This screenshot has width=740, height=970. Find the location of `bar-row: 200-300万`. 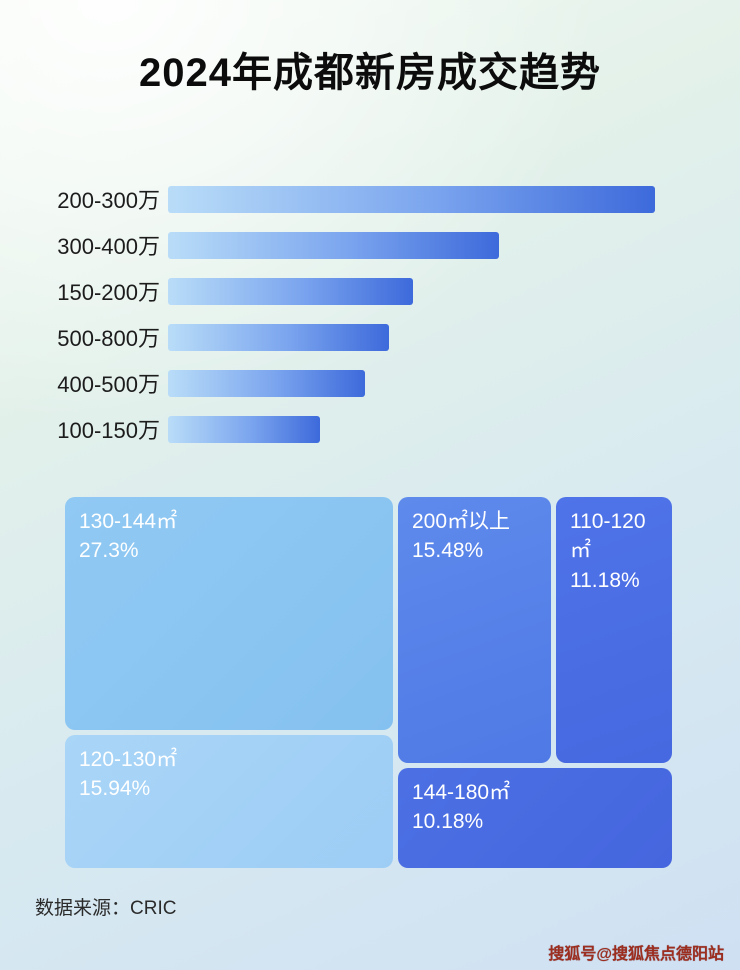

bar-row: 200-300万 is located at coordinates (370, 199).